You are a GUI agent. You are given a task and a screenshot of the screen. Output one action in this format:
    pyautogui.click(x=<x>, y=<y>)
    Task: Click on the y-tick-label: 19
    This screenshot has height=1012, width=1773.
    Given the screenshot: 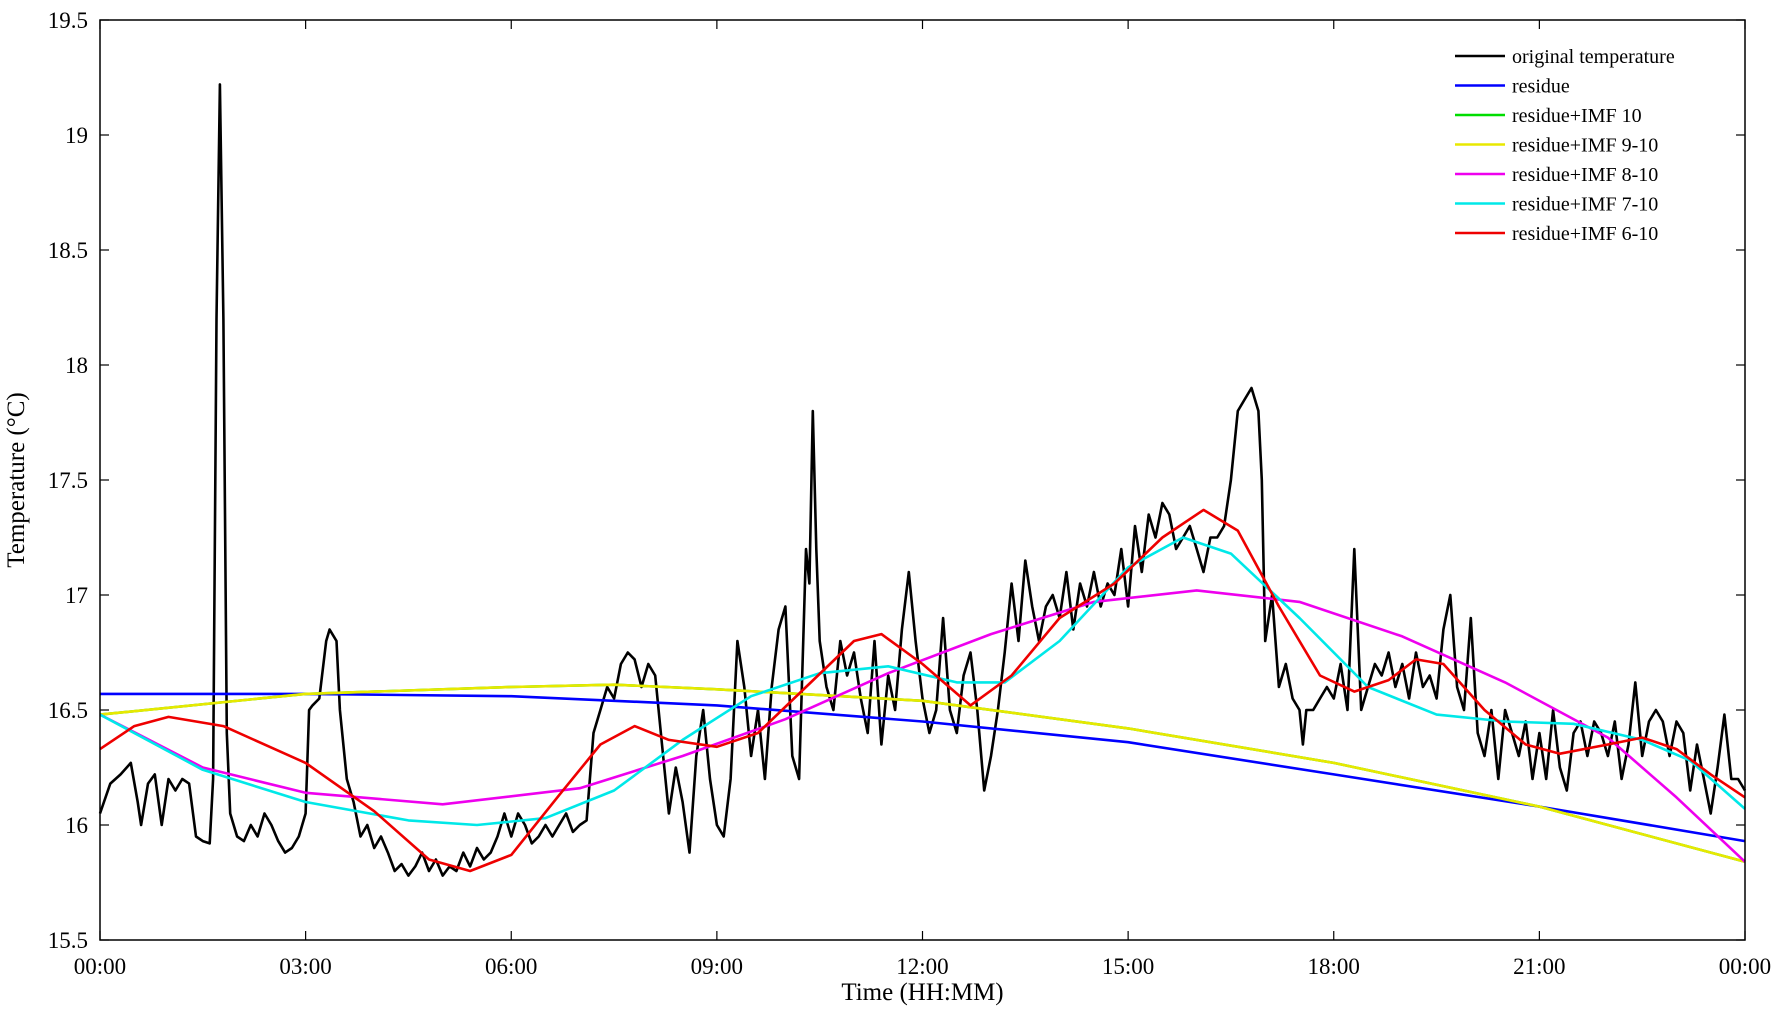 What is the action you would take?
    pyautogui.click(x=76, y=135)
    